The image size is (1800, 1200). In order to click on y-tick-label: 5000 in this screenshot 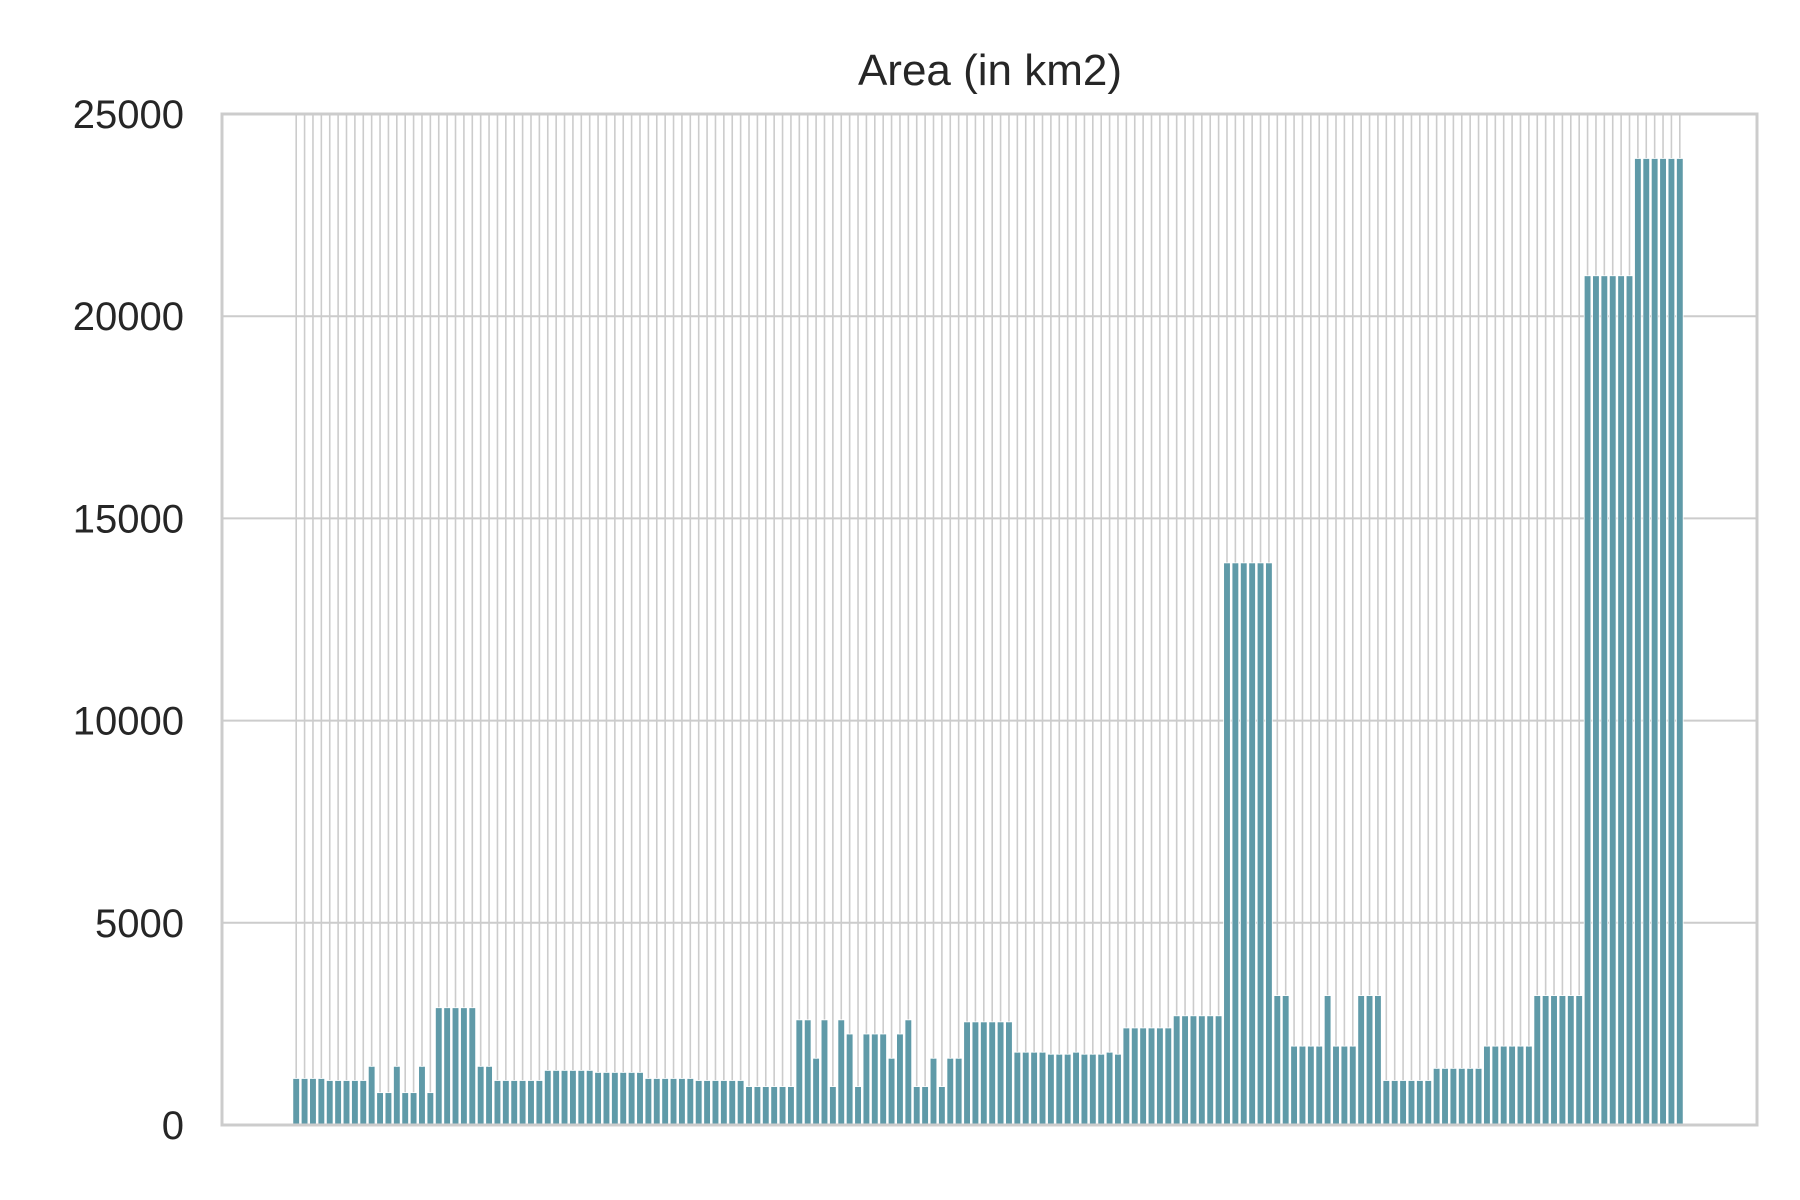, I will do `click(139, 924)`.